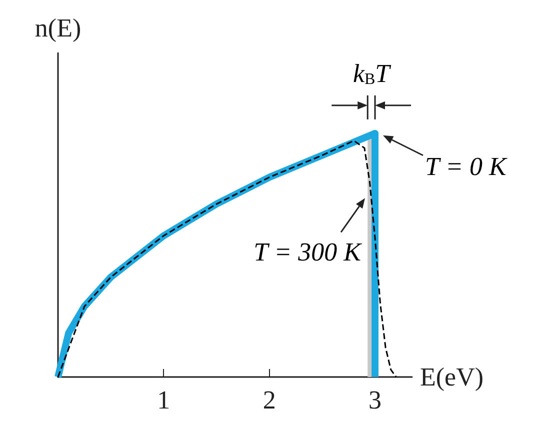 The height and width of the screenshot is (430, 546). What do you see at coordinates (163, 400) in the screenshot?
I see `x-tick-label: 1` at bounding box center [163, 400].